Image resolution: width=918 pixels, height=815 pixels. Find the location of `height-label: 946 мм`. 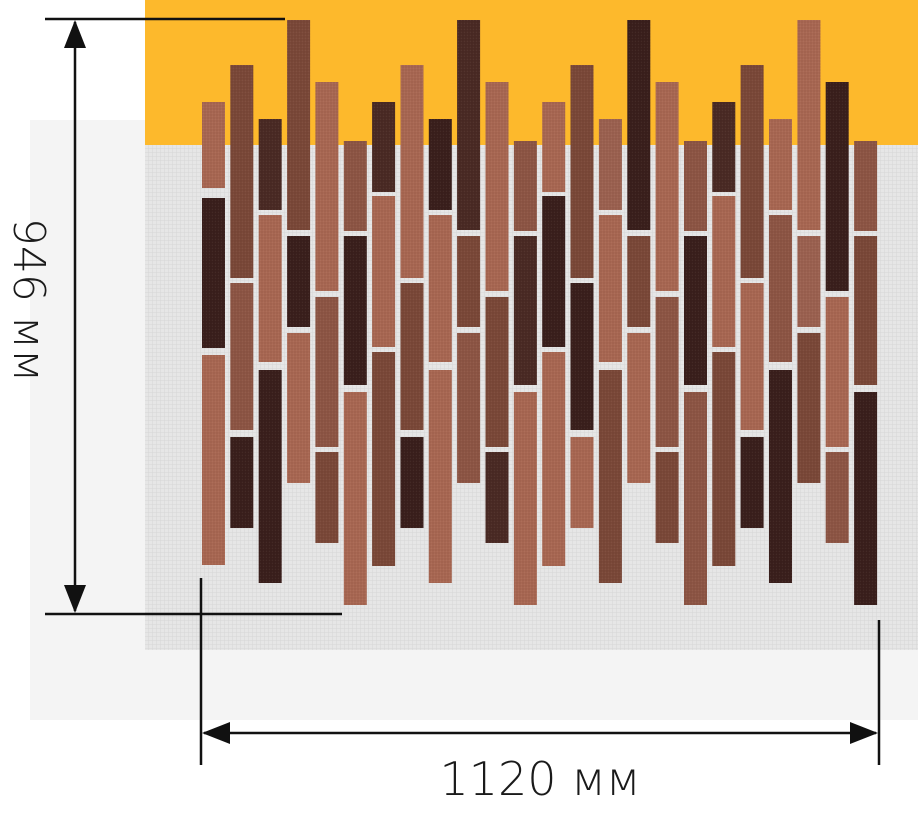

height-label: 946 мм is located at coordinates (28, 300).